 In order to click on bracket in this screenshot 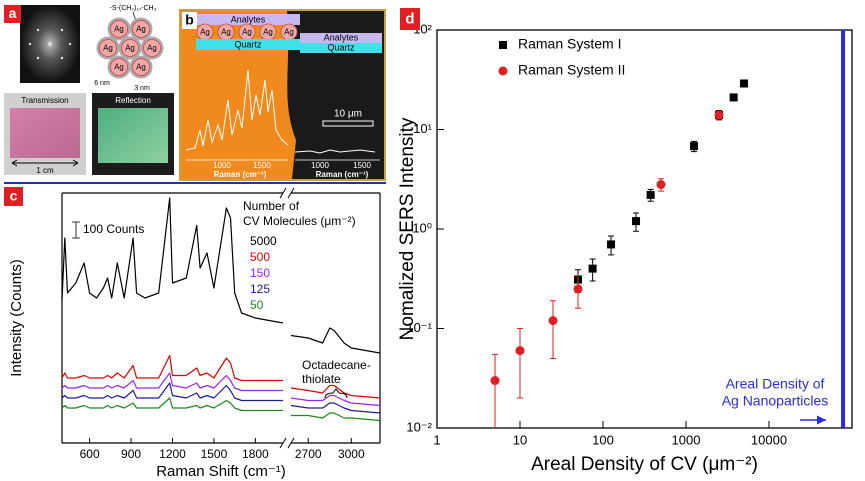, I will do `click(336, 393)`.